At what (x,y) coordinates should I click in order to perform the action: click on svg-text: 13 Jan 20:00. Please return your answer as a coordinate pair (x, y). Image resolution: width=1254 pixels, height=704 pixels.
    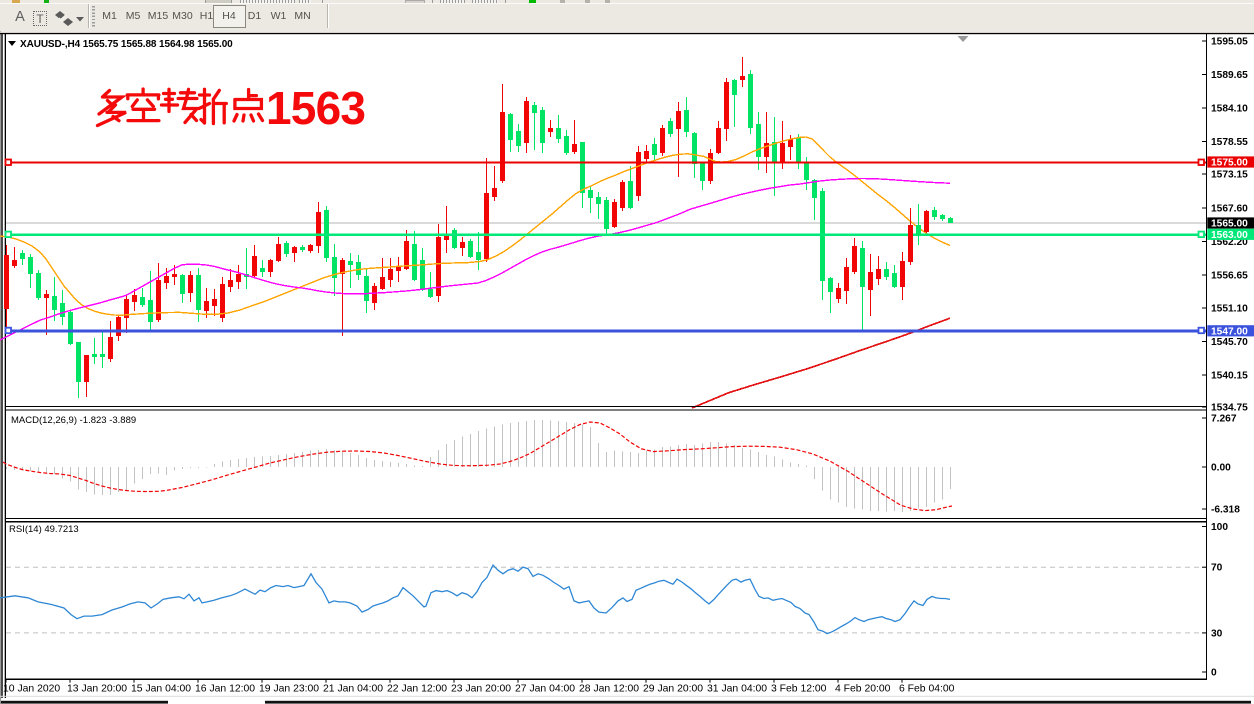
    Looking at the image, I should click on (97, 689).